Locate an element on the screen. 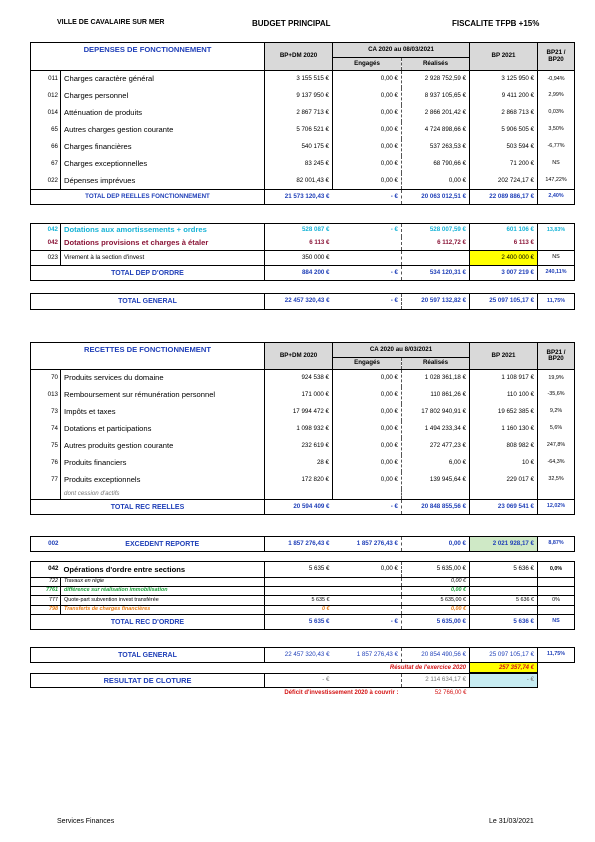  dep-col-eng: Engagés is located at coordinates (367, 64).